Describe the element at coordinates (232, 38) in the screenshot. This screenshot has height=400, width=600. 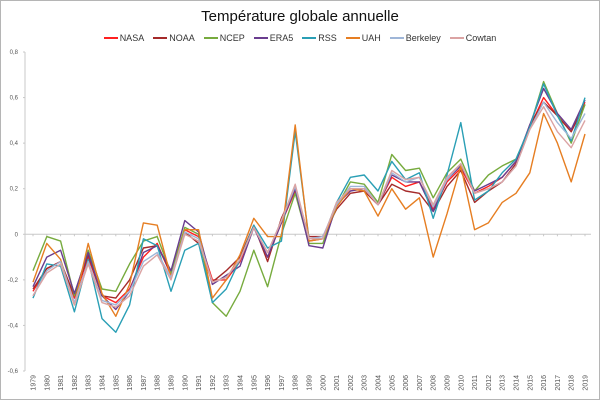
I see `legend-label: NCEP` at that location.